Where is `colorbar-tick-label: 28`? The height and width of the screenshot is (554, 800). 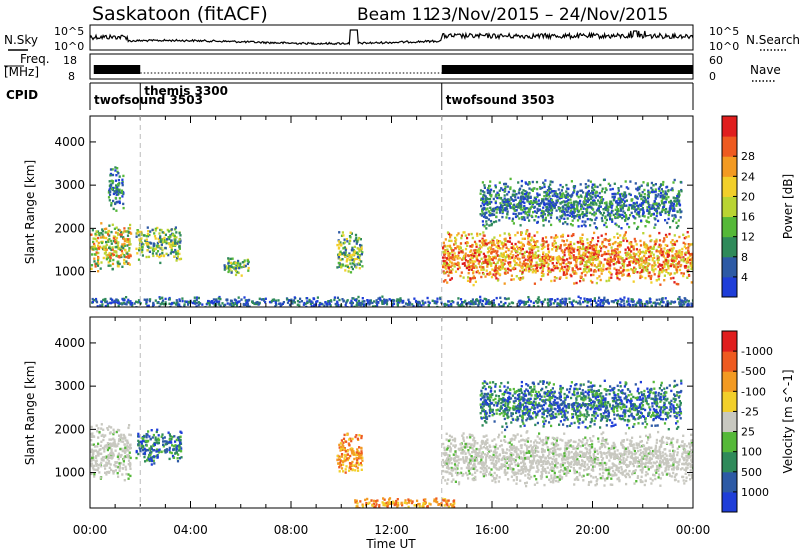 colorbar-tick-label: 28 is located at coordinates (748, 156).